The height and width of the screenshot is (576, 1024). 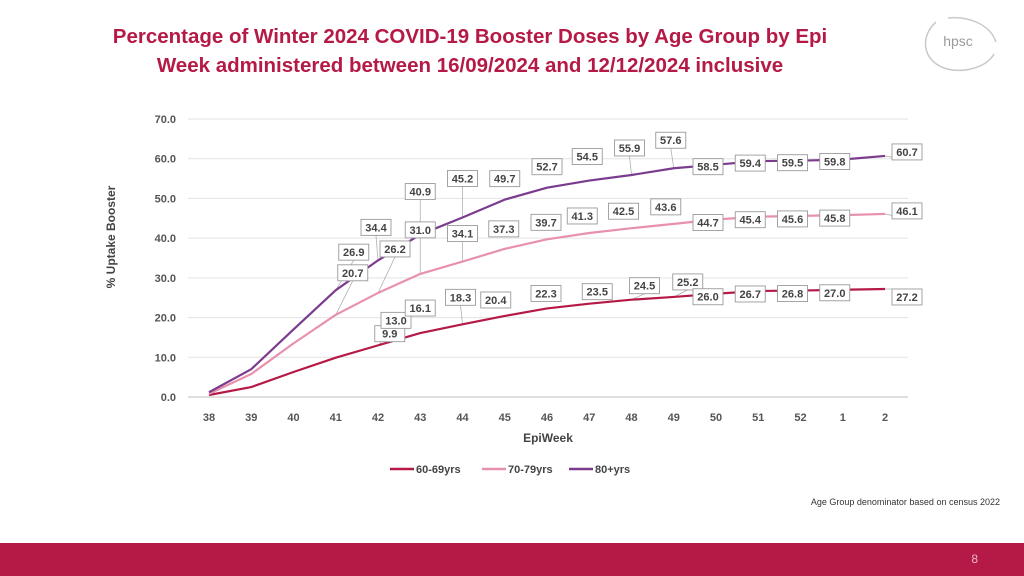 What do you see at coordinates (547, 342) in the screenshot?
I see `series-line-60-69yrs` at bounding box center [547, 342].